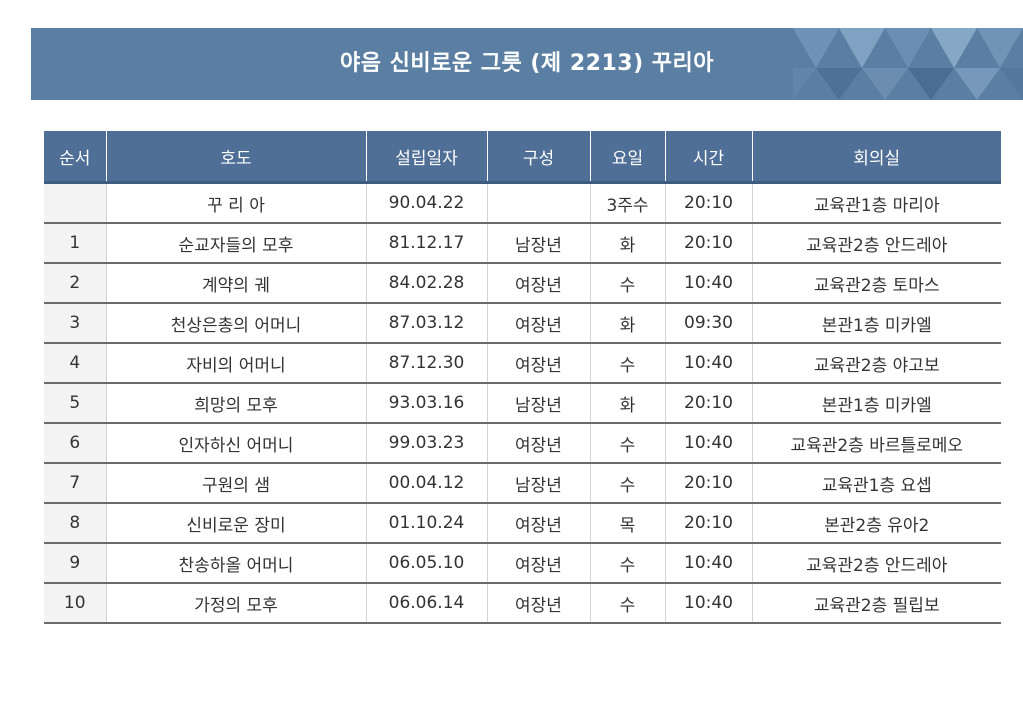 This screenshot has width=1023, height=723. I want to click on table-row: 꾸 리 아 90.04.22 3주수 20:10 교육관1층 마리아, so click(522, 203).